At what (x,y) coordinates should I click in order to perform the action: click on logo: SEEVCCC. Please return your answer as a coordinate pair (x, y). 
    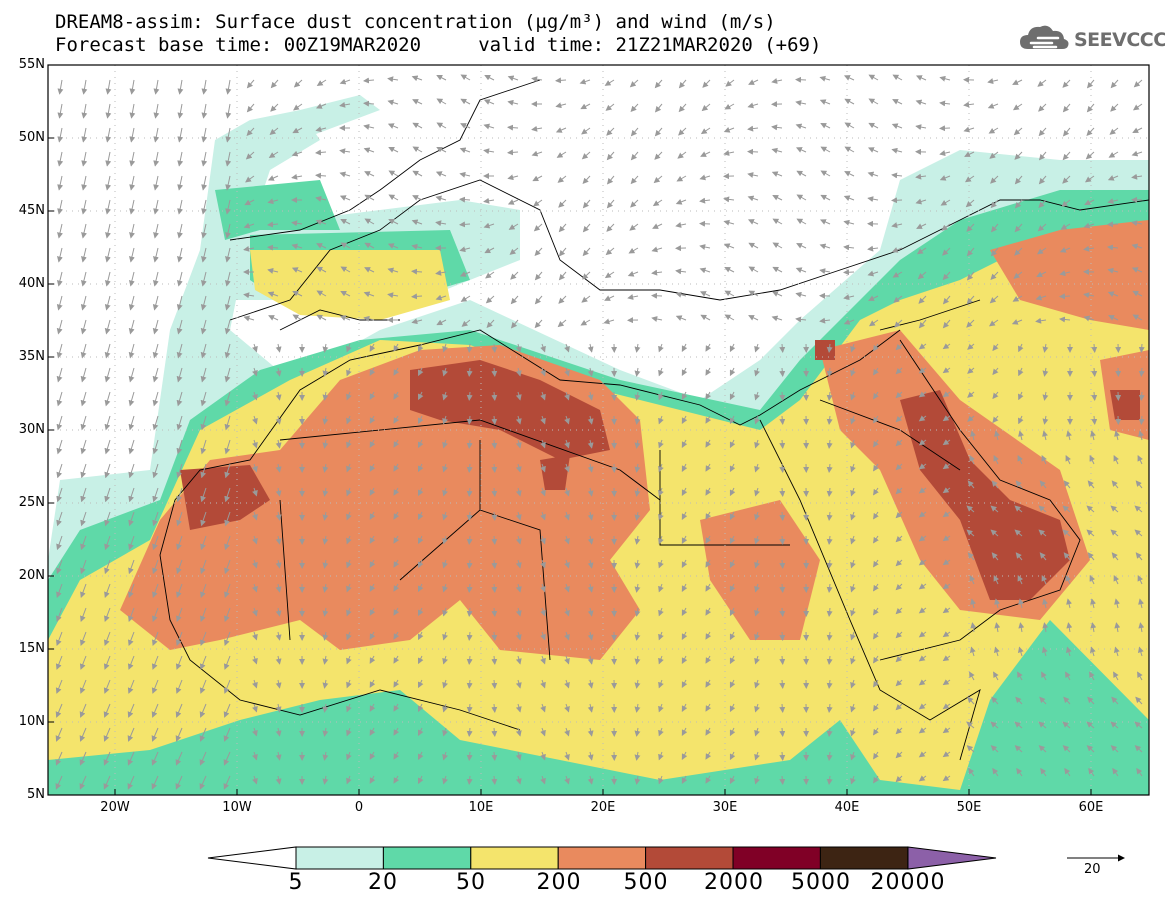
    Looking at the image, I should click on (1091, 40).